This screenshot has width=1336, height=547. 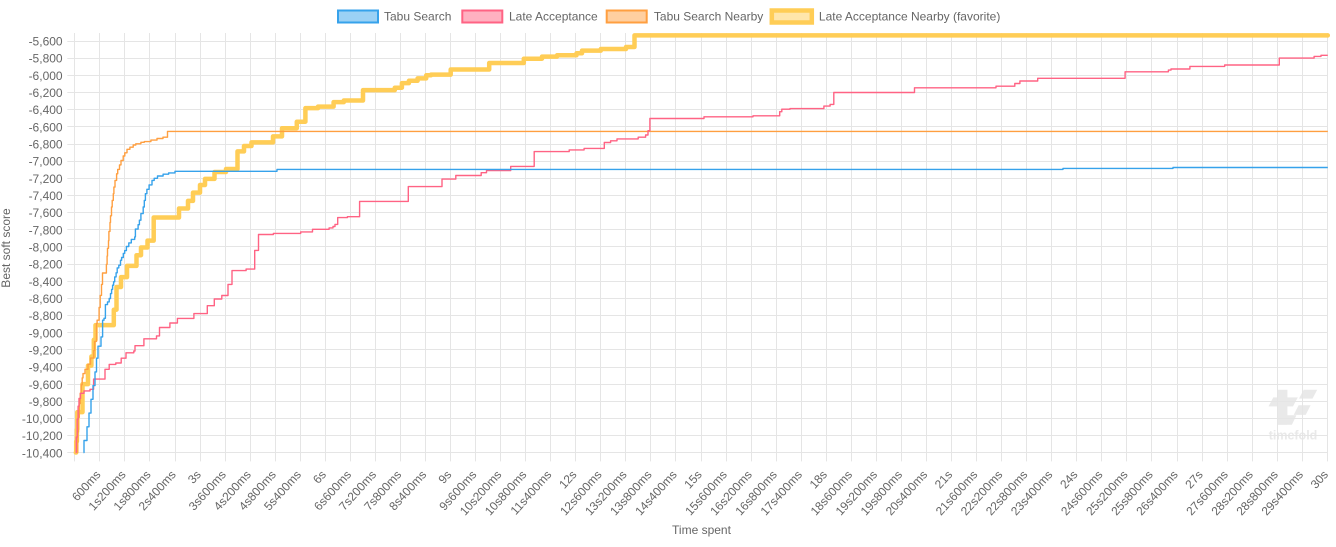 I want to click on svg-text: -7,800, so click(x=46, y=230).